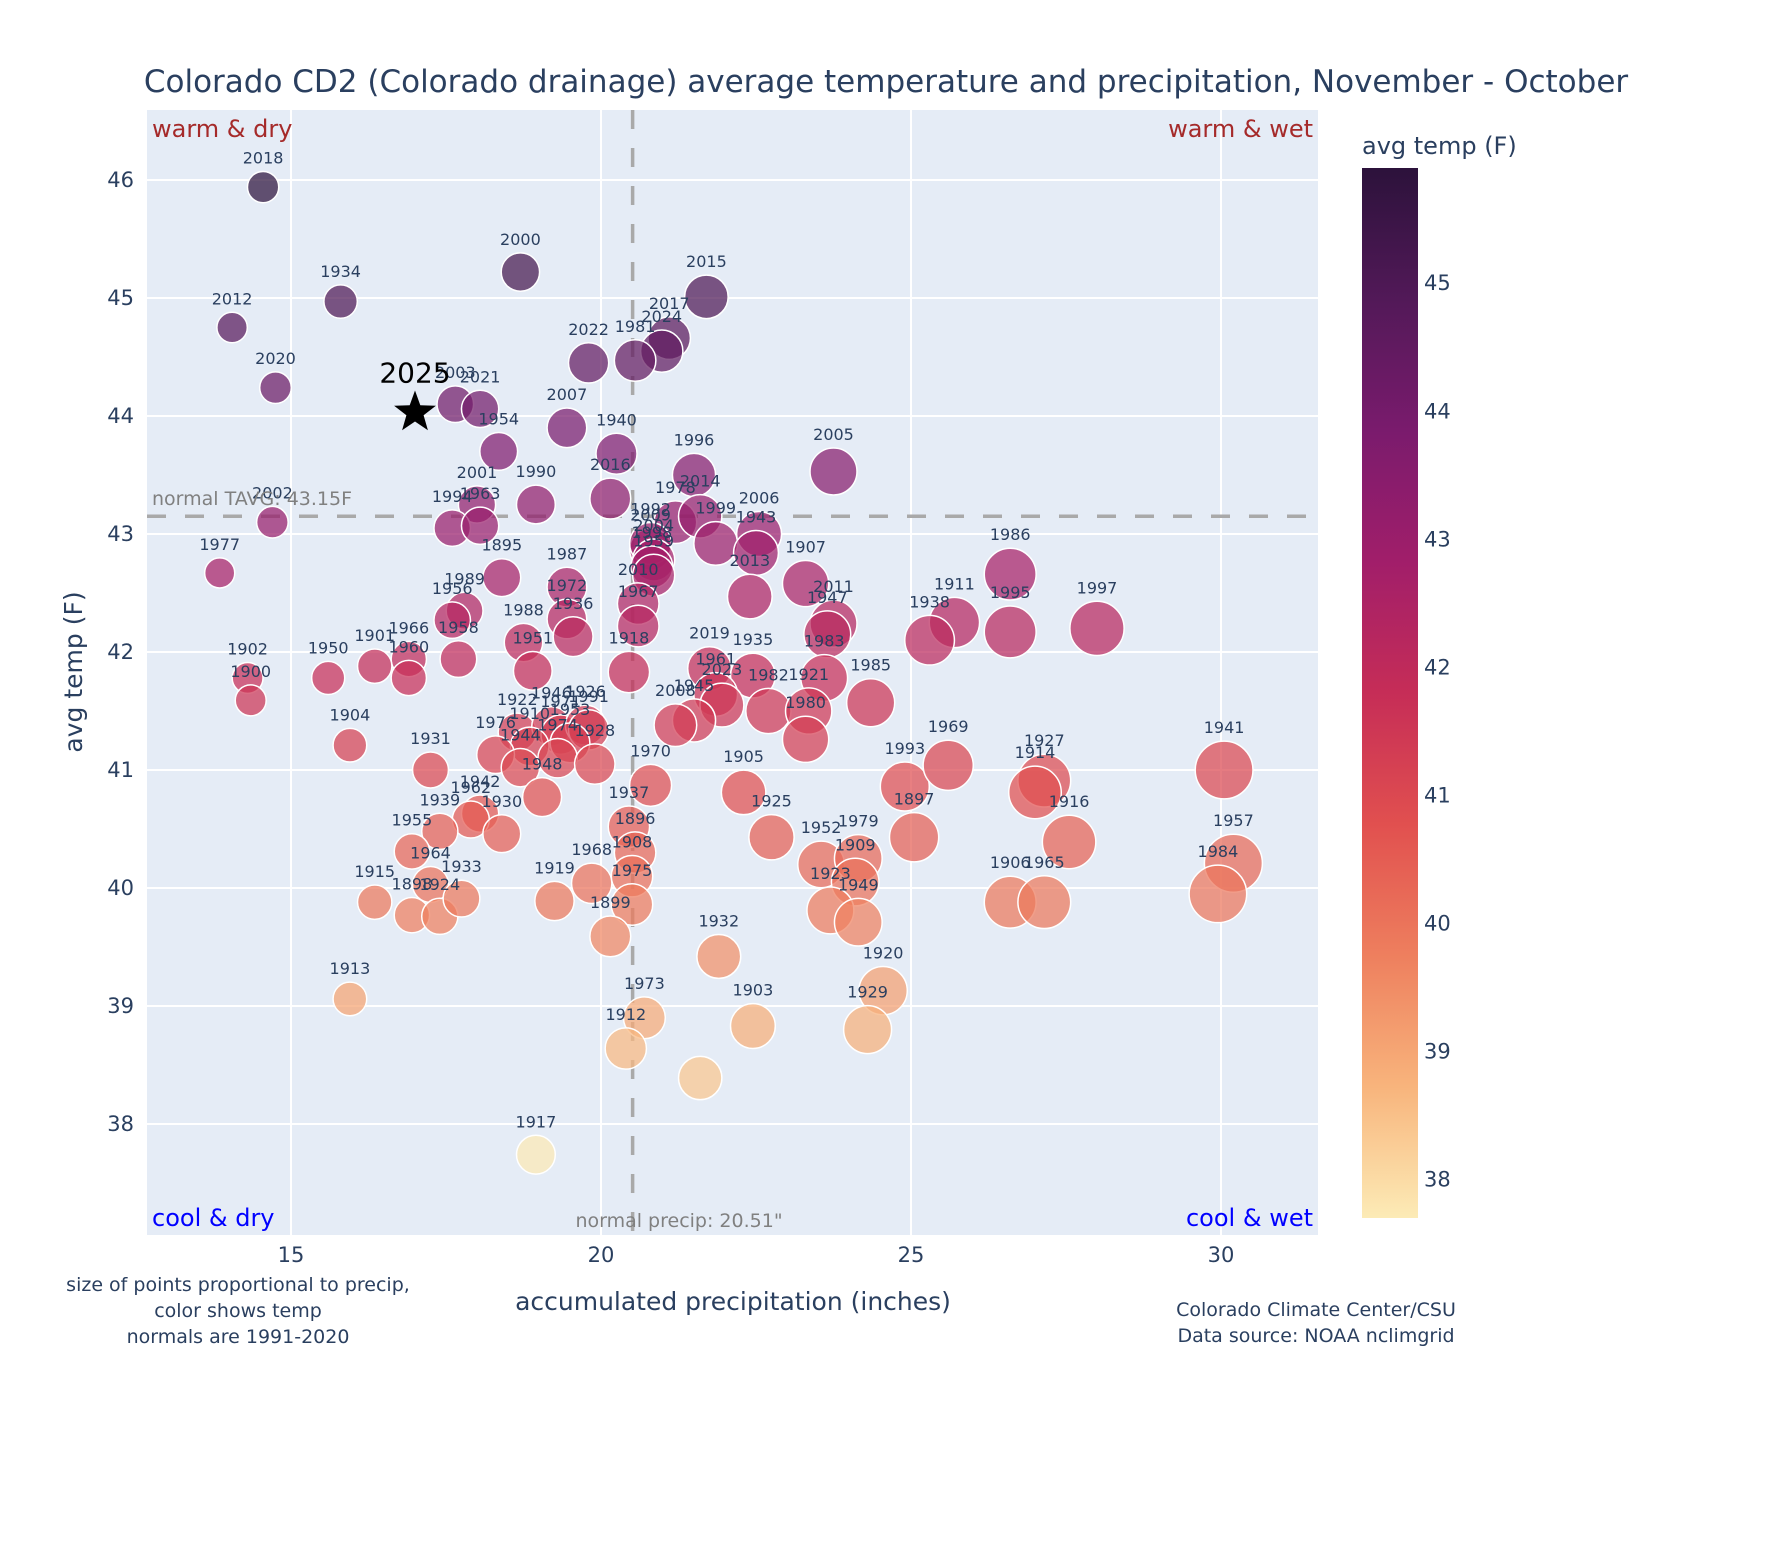  What do you see at coordinates (771, 801) in the screenshot?
I see `point-label: 1925` at bounding box center [771, 801].